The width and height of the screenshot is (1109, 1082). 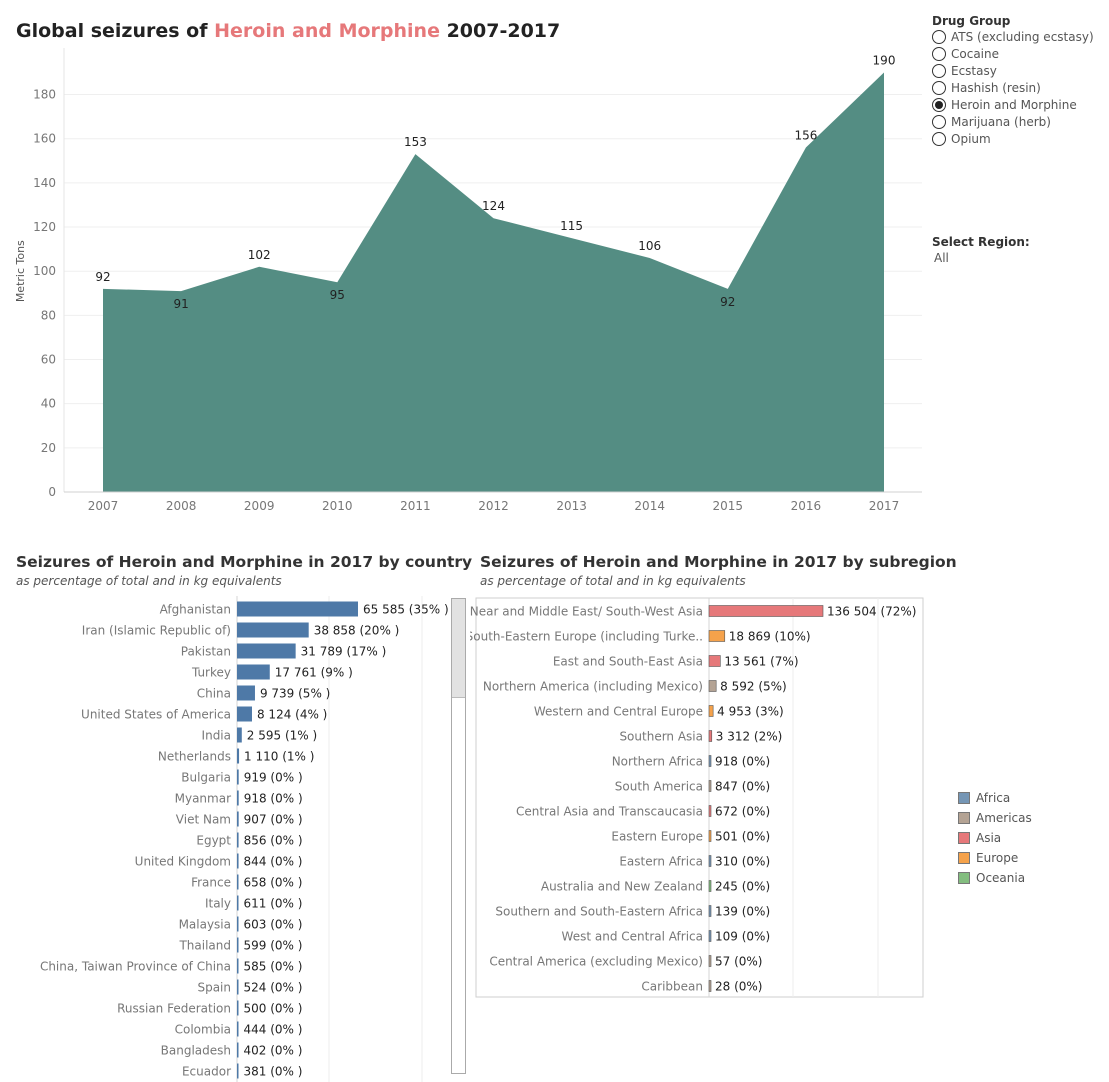 I want to click on country-category-label: Netherlands, so click(x=194, y=757).